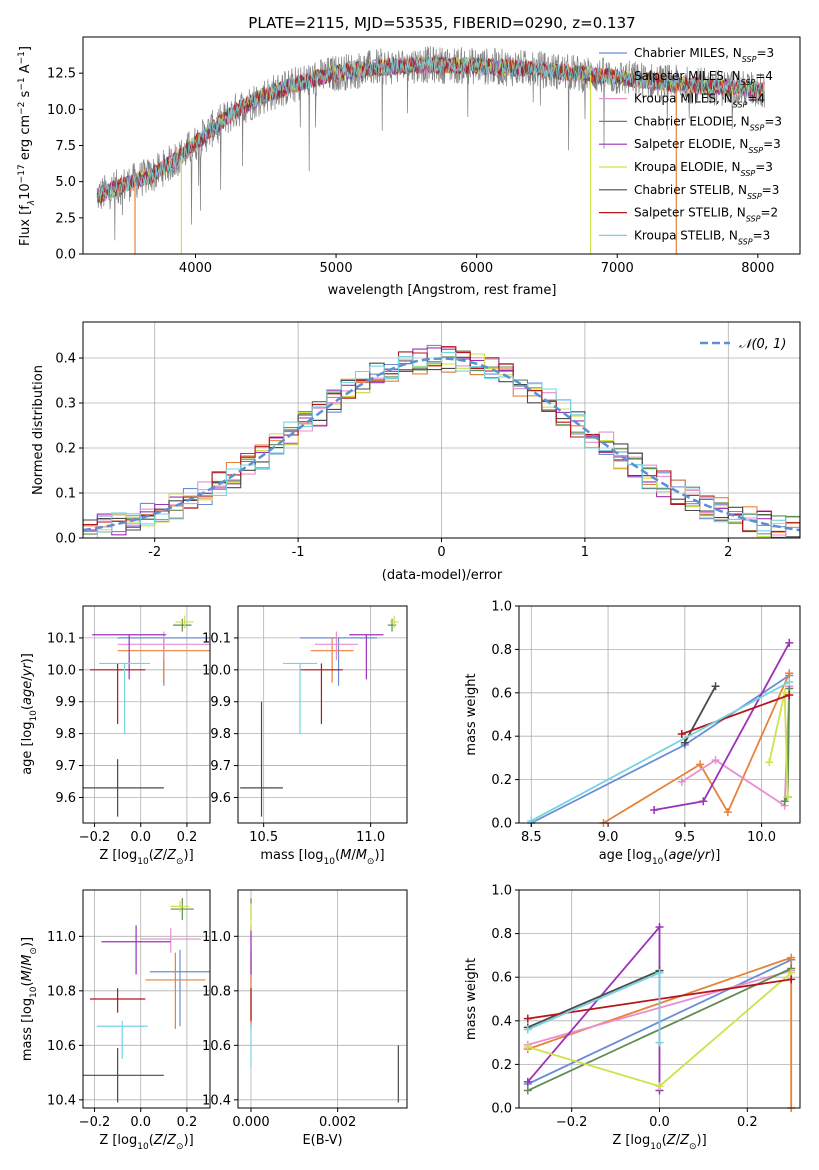  I want to click on x-tick-label: 9.5, so click(684, 837).